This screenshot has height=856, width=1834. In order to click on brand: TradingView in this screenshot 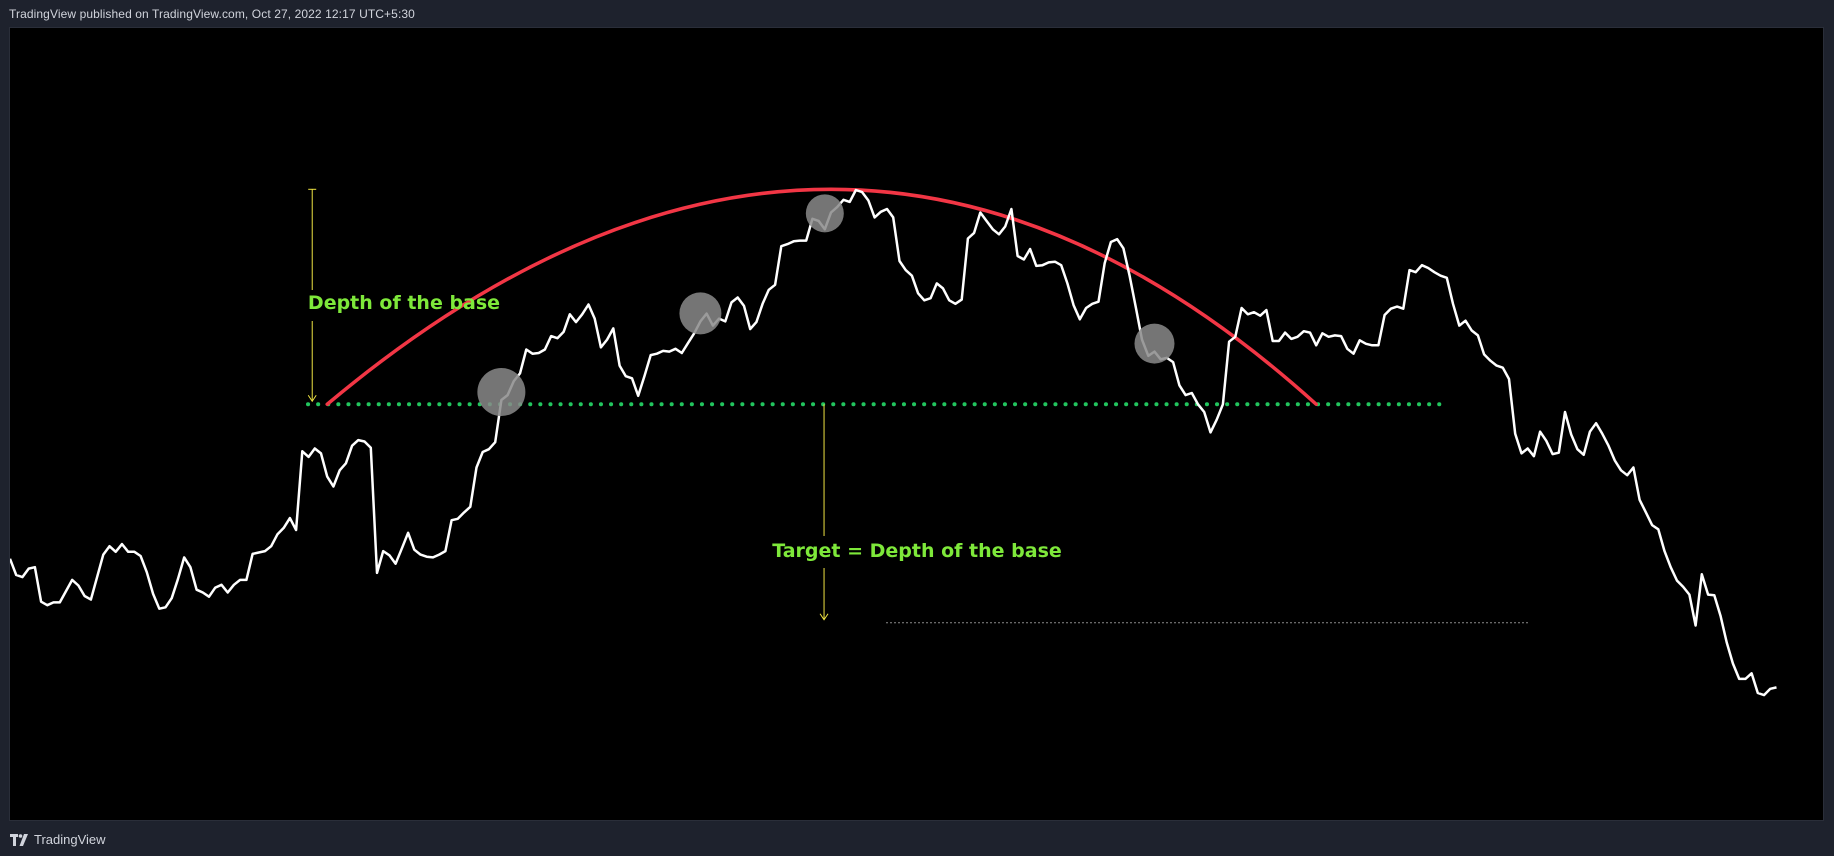, I will do `click(58, 839)`.